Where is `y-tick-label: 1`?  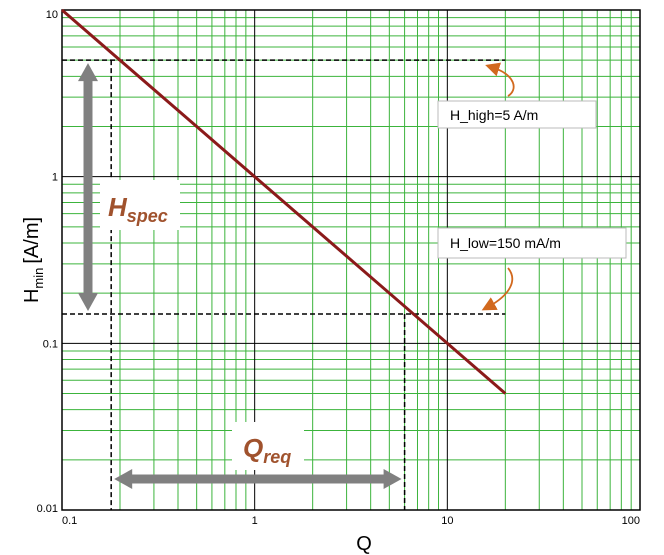 y-tick-label: 1 is located at coordinates (55, 178).